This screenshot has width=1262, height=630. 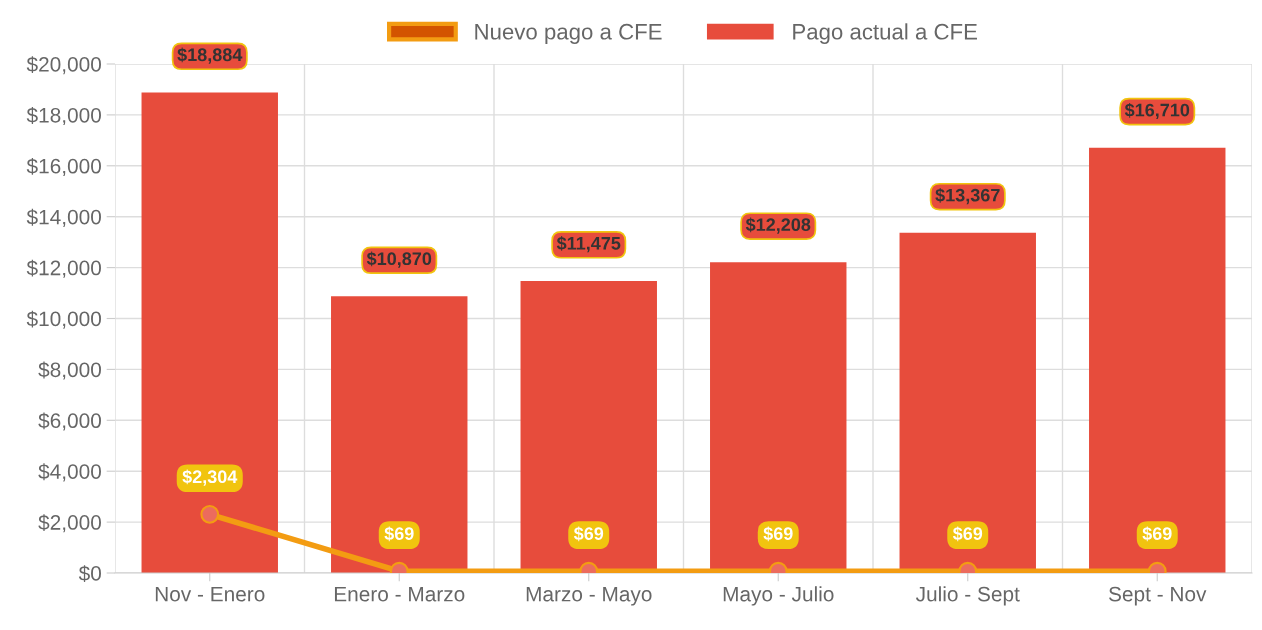 I want to click on y-tick-label: $4,000, so click(x=69, y=472).